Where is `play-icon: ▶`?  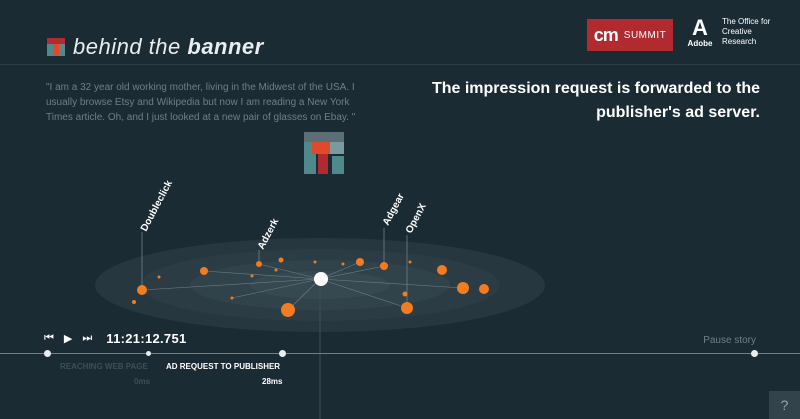
play-icon: ▶ is located at coordinates (68, 339).